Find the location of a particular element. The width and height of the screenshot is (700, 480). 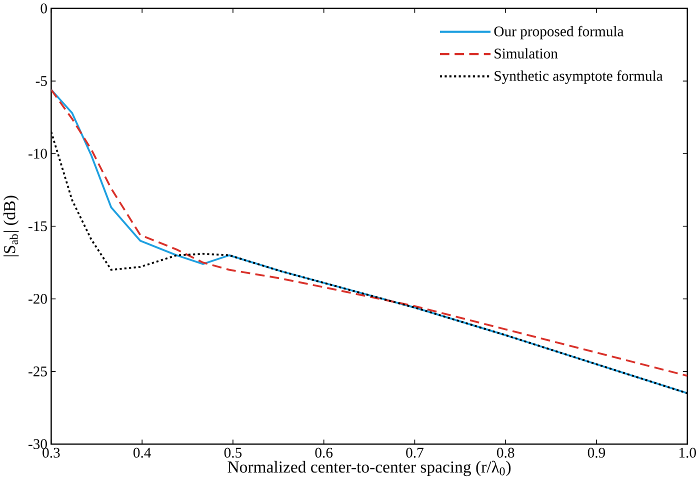

x-tick-label: 0.3 is located at coordinates (51, 453).